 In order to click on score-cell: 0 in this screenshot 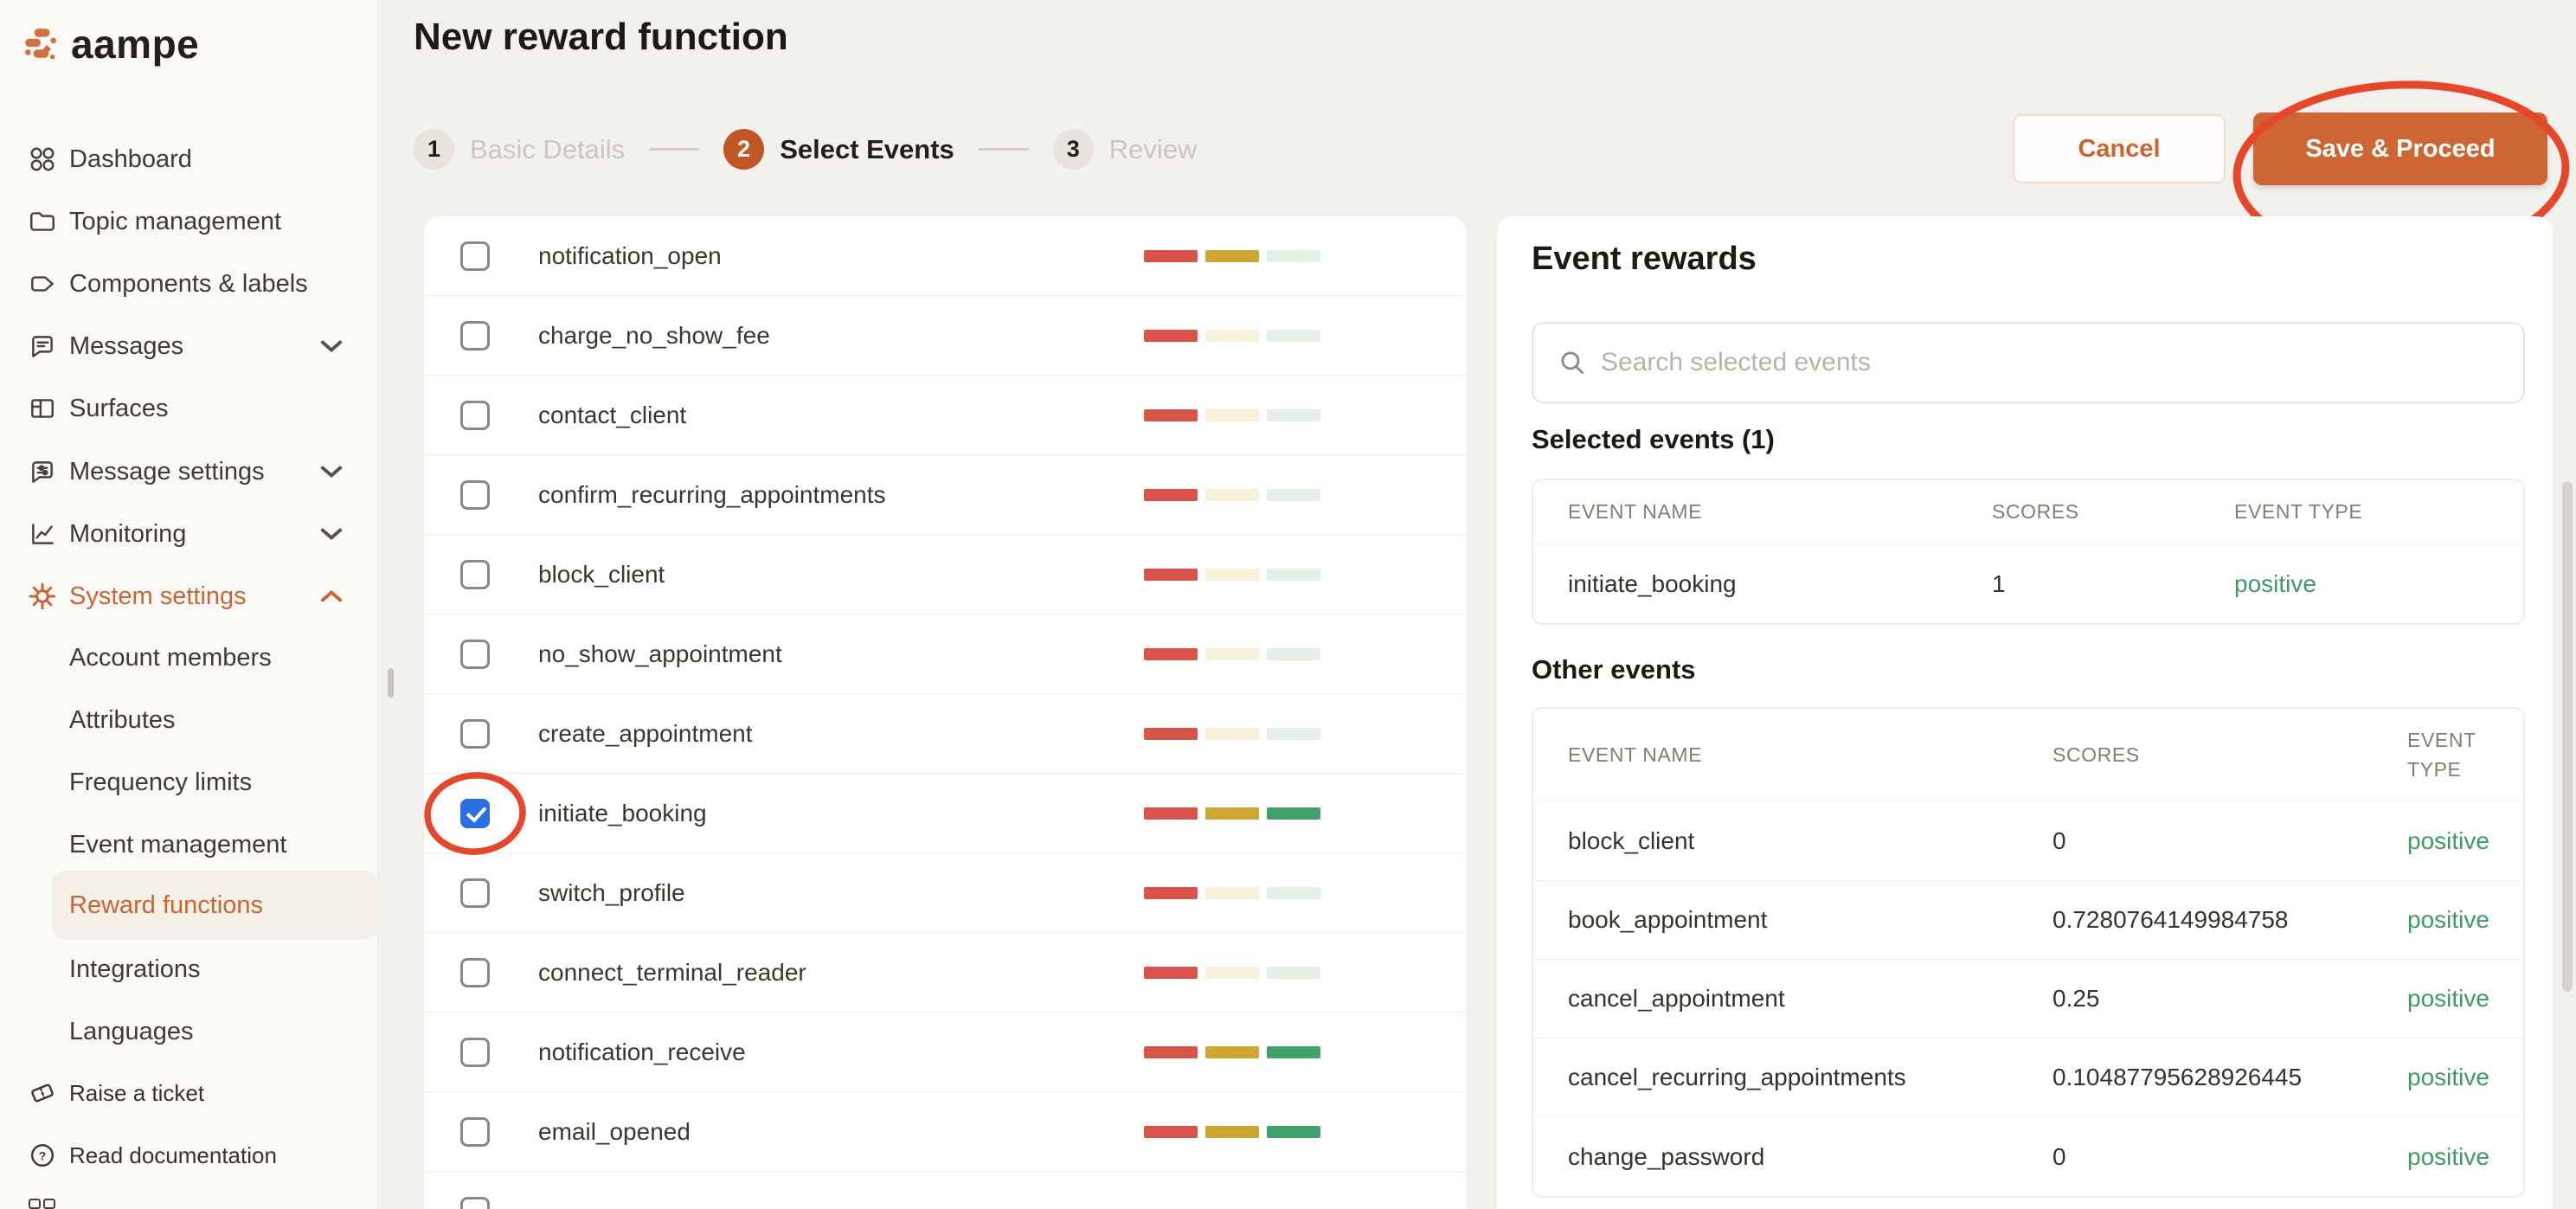, I will do `click(2059, 1156)`.